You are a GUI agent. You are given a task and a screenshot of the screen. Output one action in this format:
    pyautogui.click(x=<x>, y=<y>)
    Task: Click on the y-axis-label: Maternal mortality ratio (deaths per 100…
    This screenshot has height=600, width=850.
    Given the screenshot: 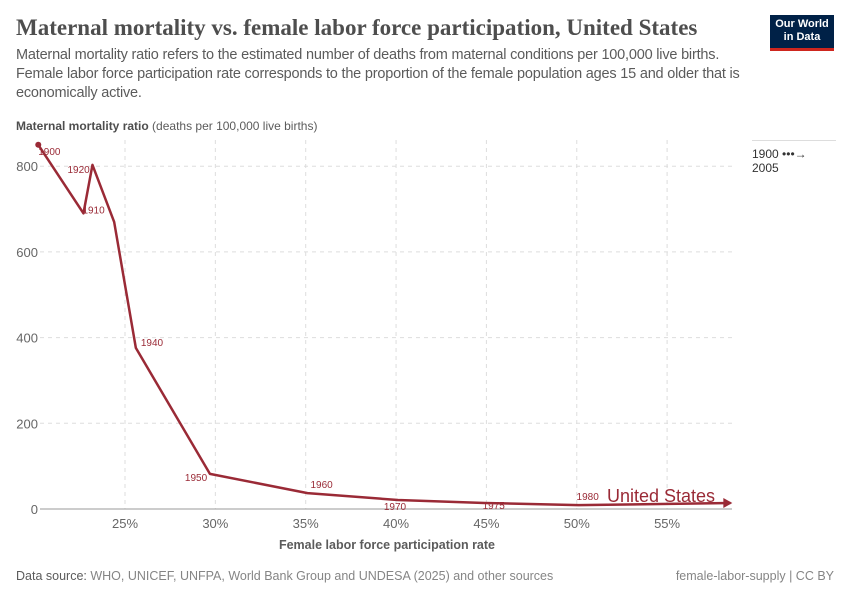 What is the action you would take?
    pyautogui.click(x=166, y=126)
    